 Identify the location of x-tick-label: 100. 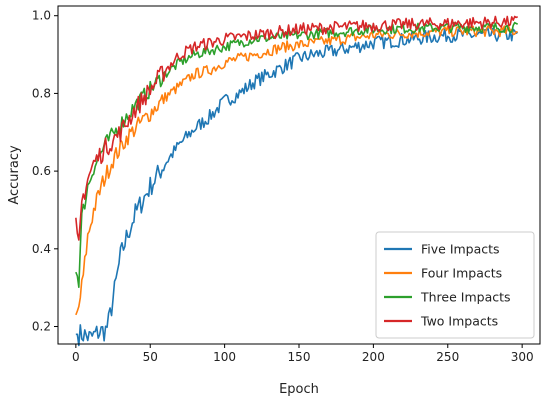
(224, 357).